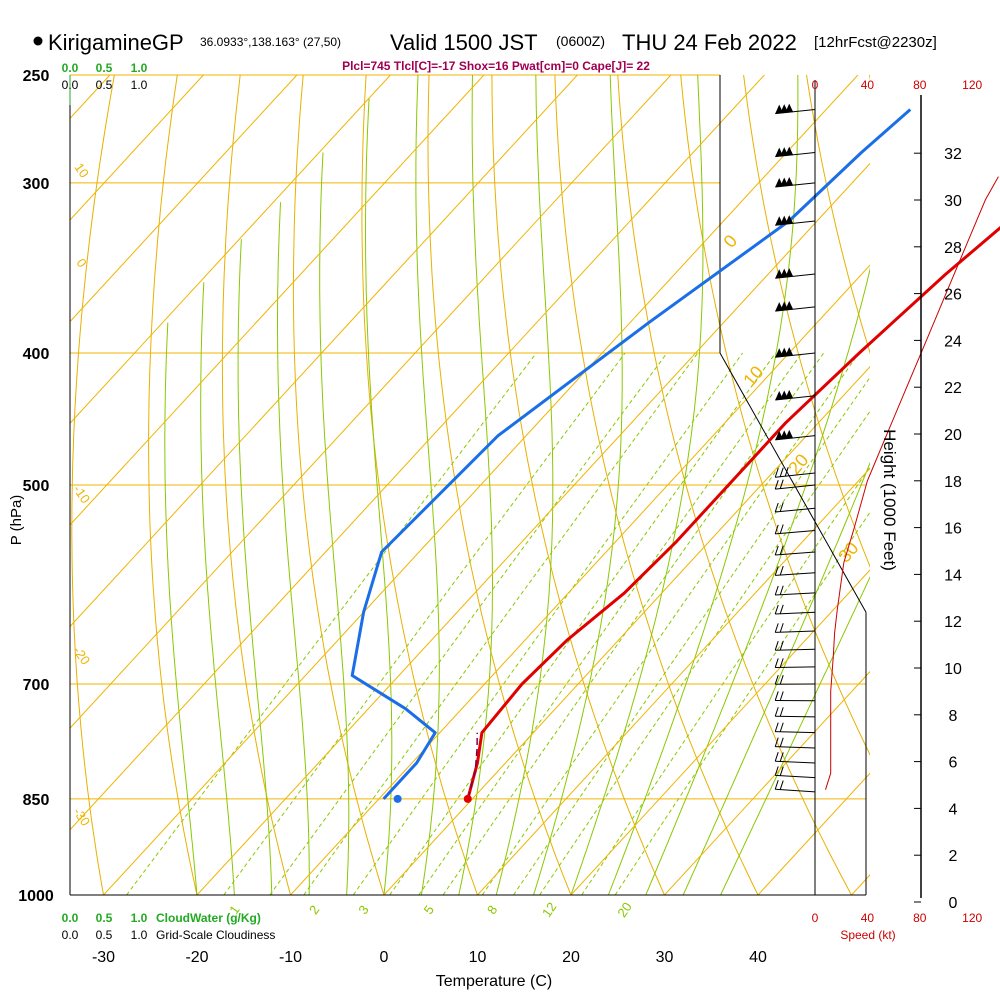  Describe the element at coordinates (953, 482) in the screenshot. I see `height-tick-label: 18` at that location.